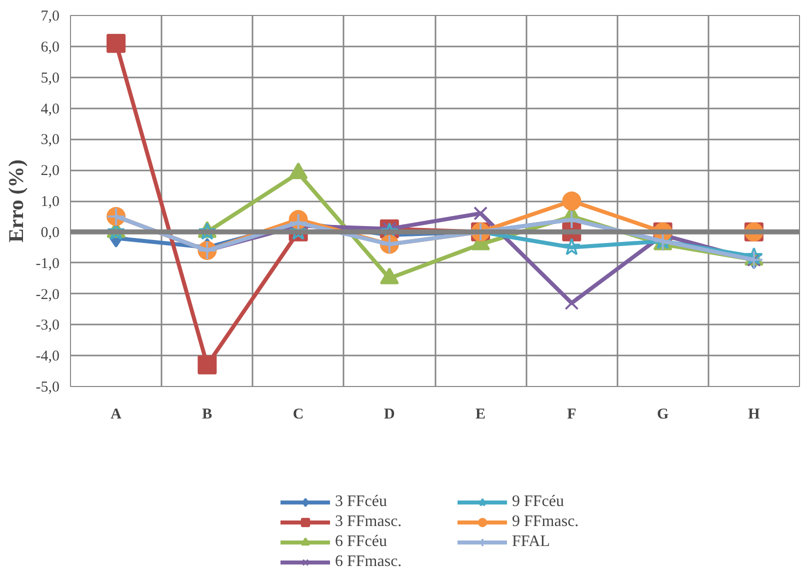  What do you see at coordinates (50, 47) in the screenshot?
I see `y-tick-label: 6,0` at bounding box center [50, 47].